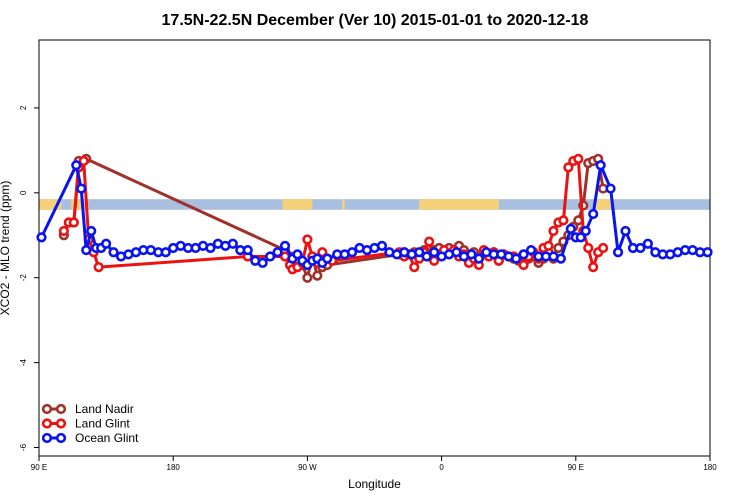 This screenshot has width=750, height=500. Describe the element at coordinates (23, 363) in the screenshot. I see `y-tick-label: -4` at that location.